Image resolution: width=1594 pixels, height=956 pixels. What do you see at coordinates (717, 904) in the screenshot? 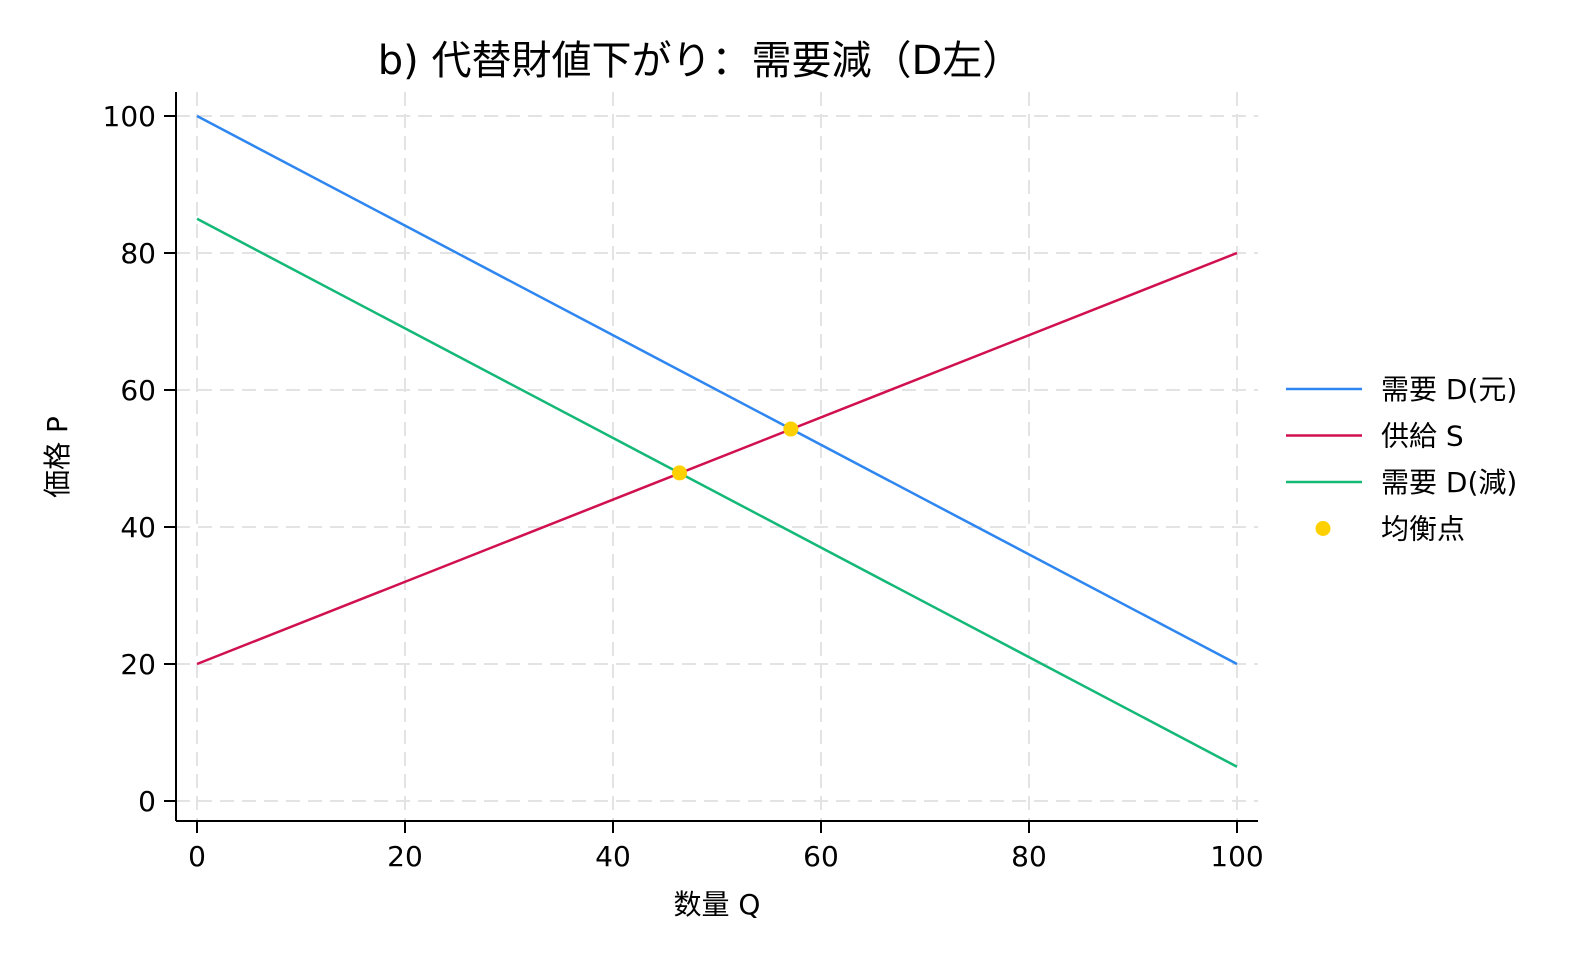
I see `x-axis-label: 数量 Q` at bounding box center [717, 904].